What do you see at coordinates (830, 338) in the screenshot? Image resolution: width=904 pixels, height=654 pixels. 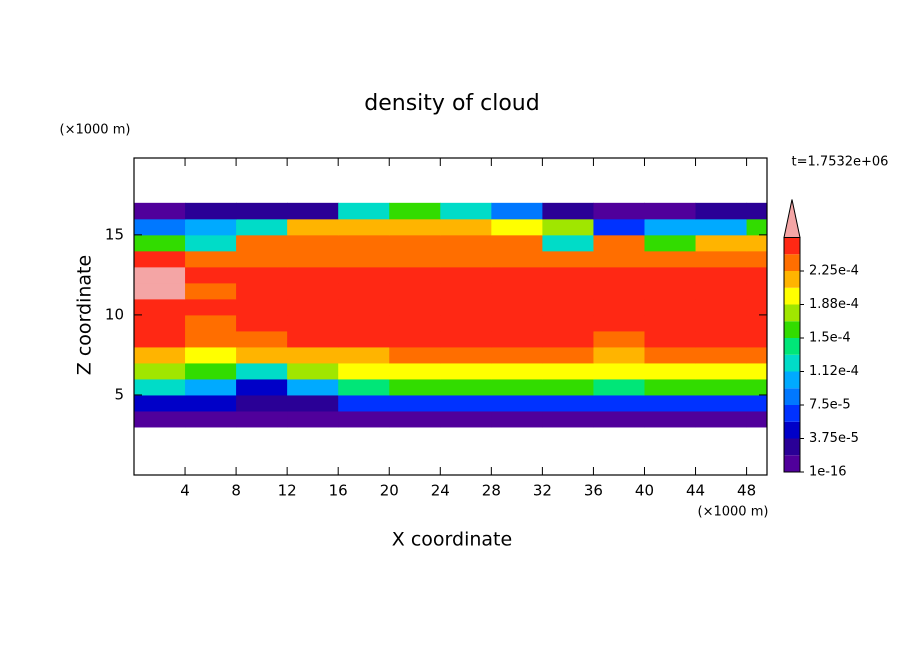 I see `colorbar-tick-label: 1.5e-4` at bounding box center [830, 338].